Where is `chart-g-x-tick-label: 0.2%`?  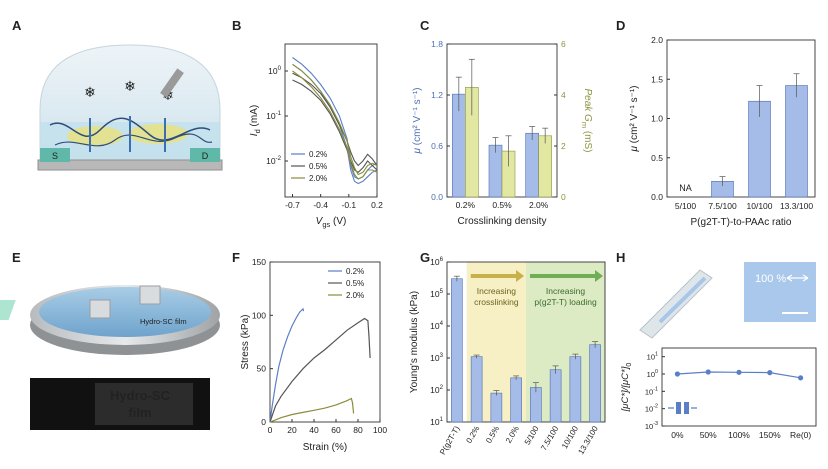 chart-g-x-tick-label: 0.2% is located at coordinates (472, 435).